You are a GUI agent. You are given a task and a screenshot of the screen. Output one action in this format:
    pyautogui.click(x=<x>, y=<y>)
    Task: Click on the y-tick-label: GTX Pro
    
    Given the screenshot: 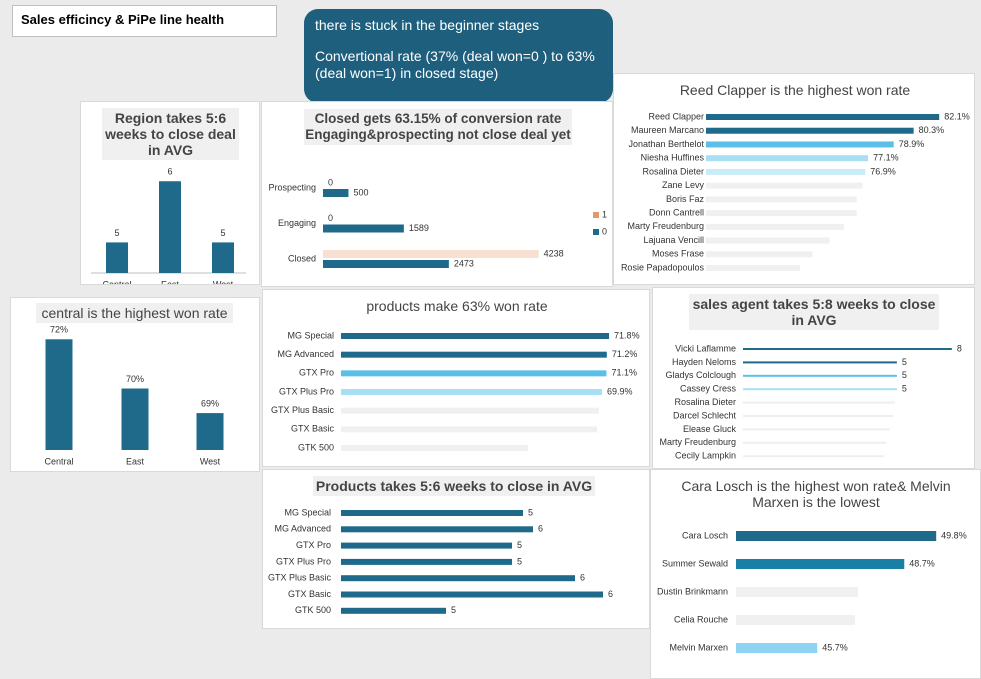 What is the action you would take?
    pyautogui.click(x=316, y=373)
    